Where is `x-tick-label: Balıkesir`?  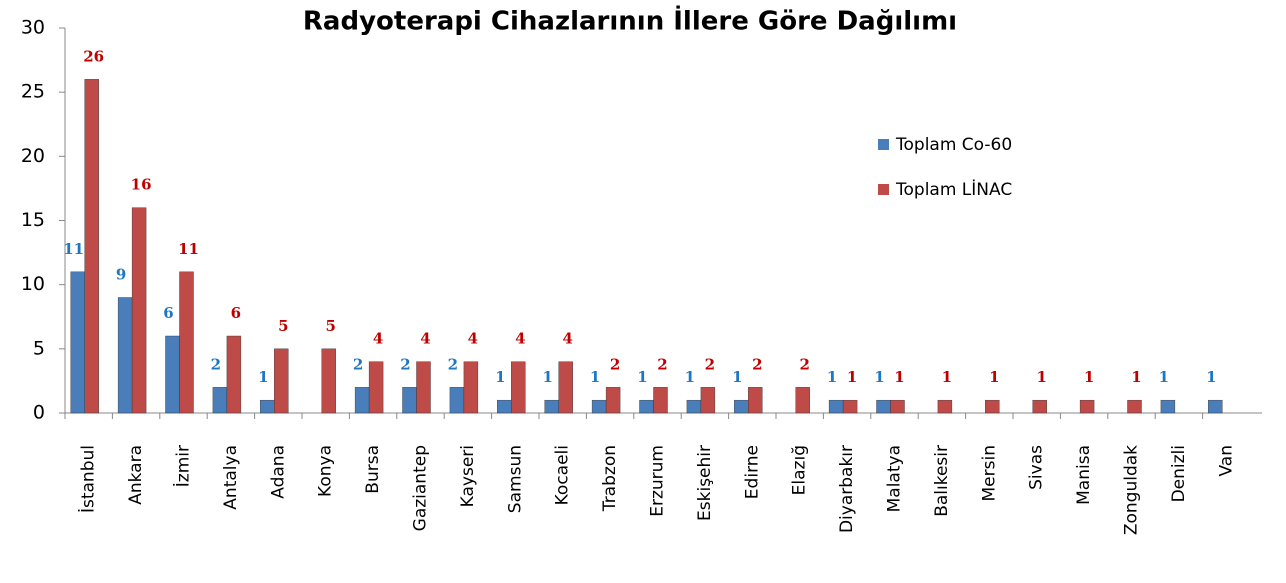 x-tick-label: Balıkesir is located at coordinates (942, 481).